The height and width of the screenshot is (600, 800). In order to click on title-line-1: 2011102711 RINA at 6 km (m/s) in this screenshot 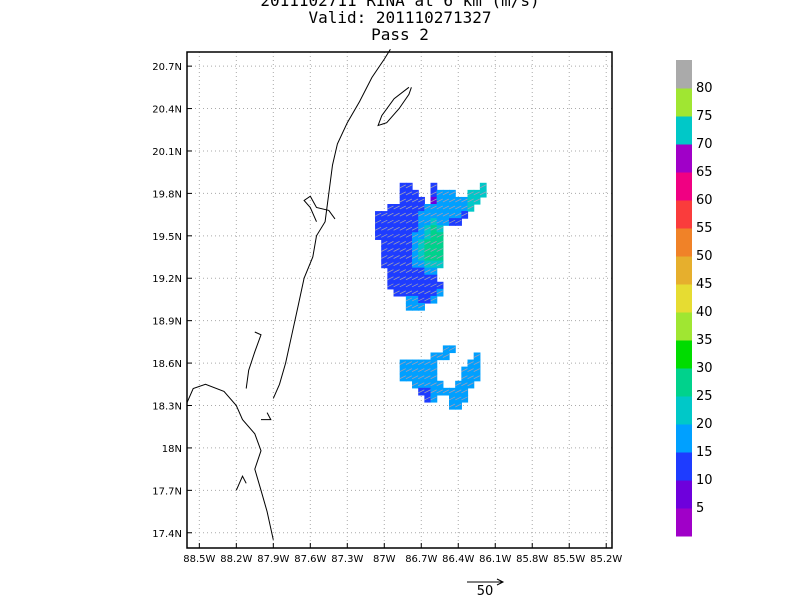, I will do `click(400, 5)`.